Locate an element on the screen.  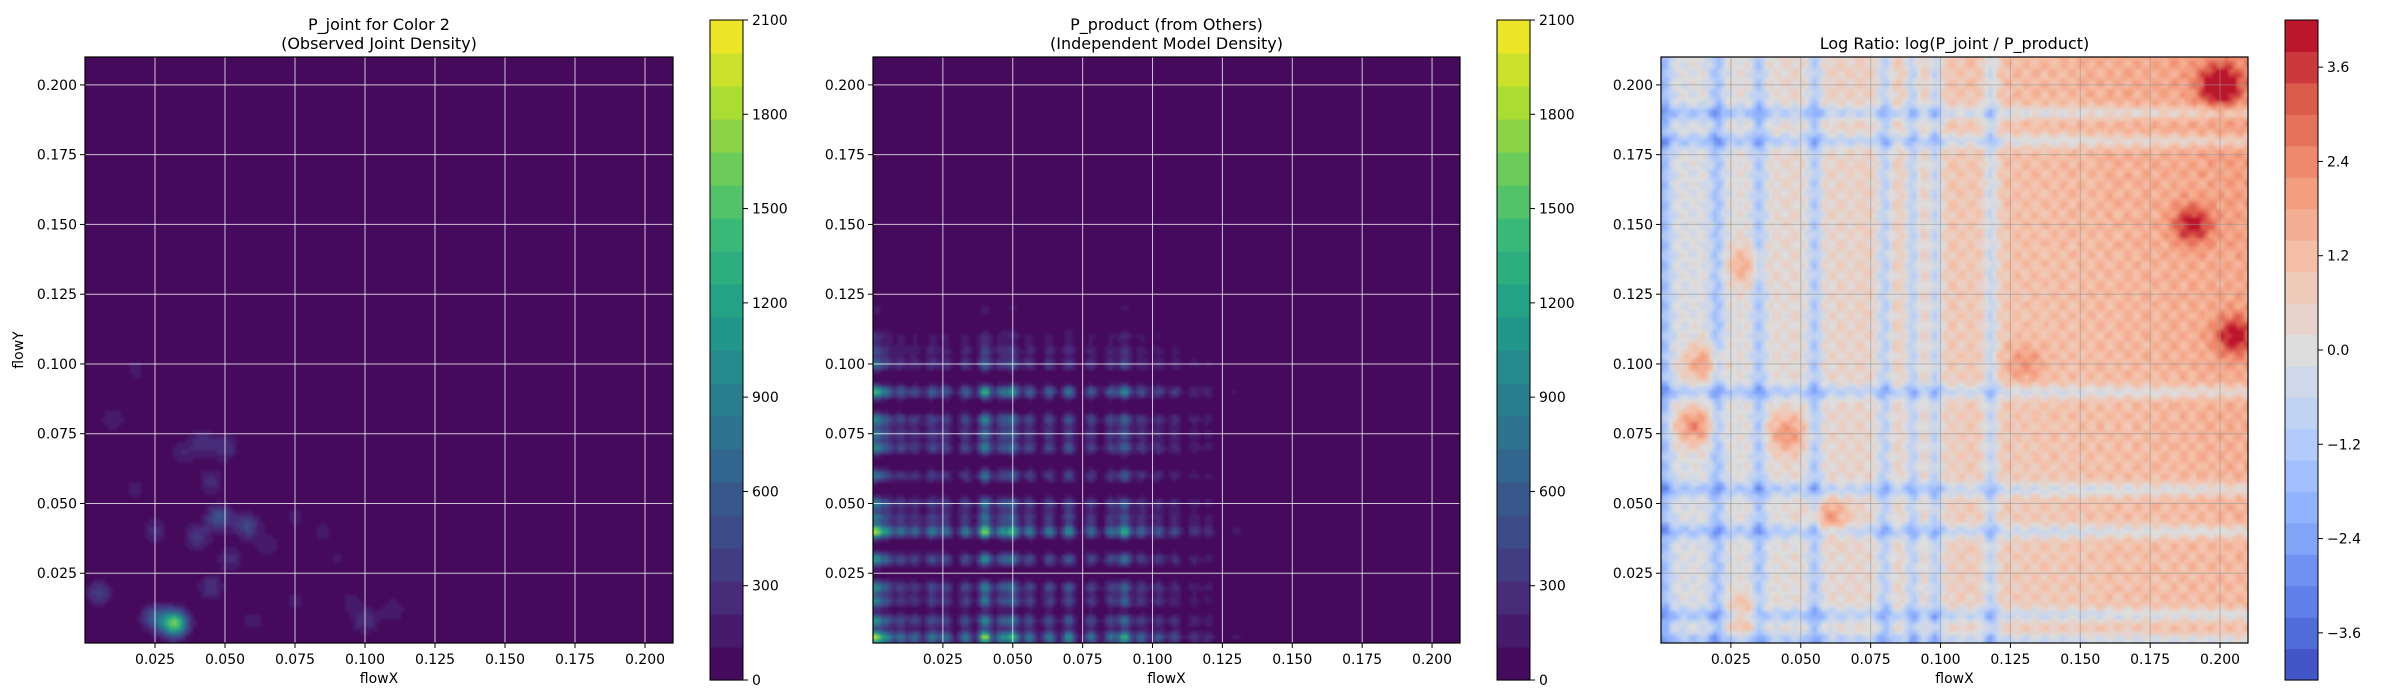
colorbar-tick-label: 0 is located at coordinates (1543, 681).